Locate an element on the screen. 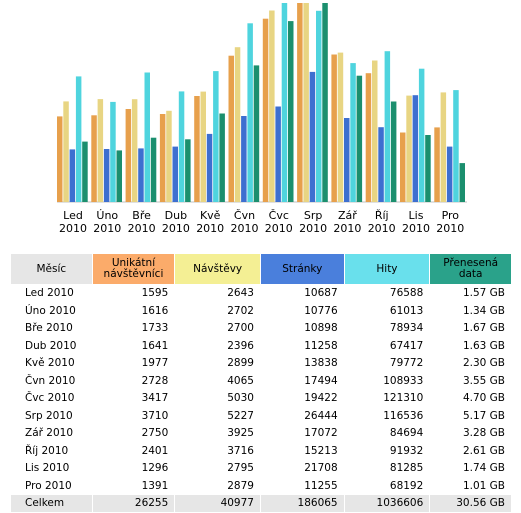 The width and height of the screenshot is (521, 513). cell-hits: 61013 is located at coordinates (406, 310).